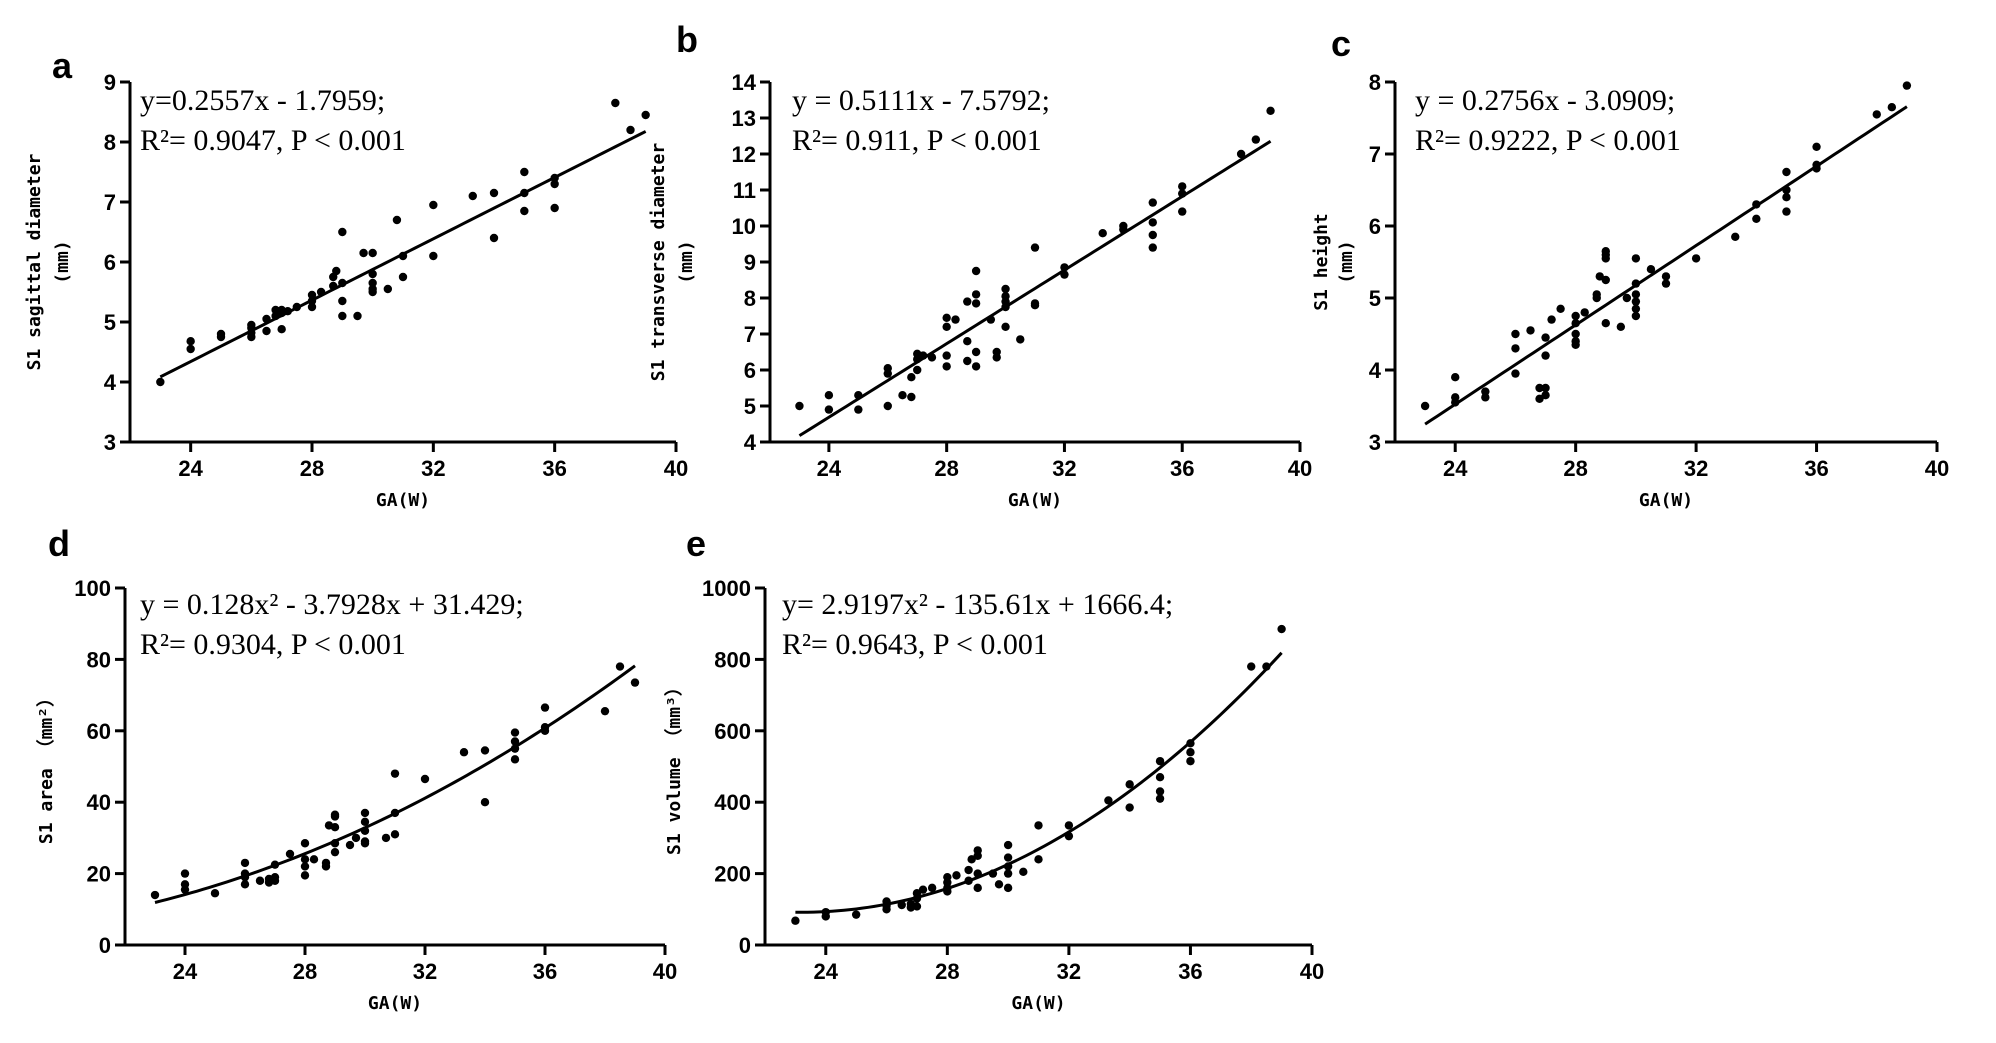 This screenshot has width=1996, height=1043. Describe the element at coordinates (403, 500) in the screenshot. I see `x-axis-title: GA(W)` at that location.